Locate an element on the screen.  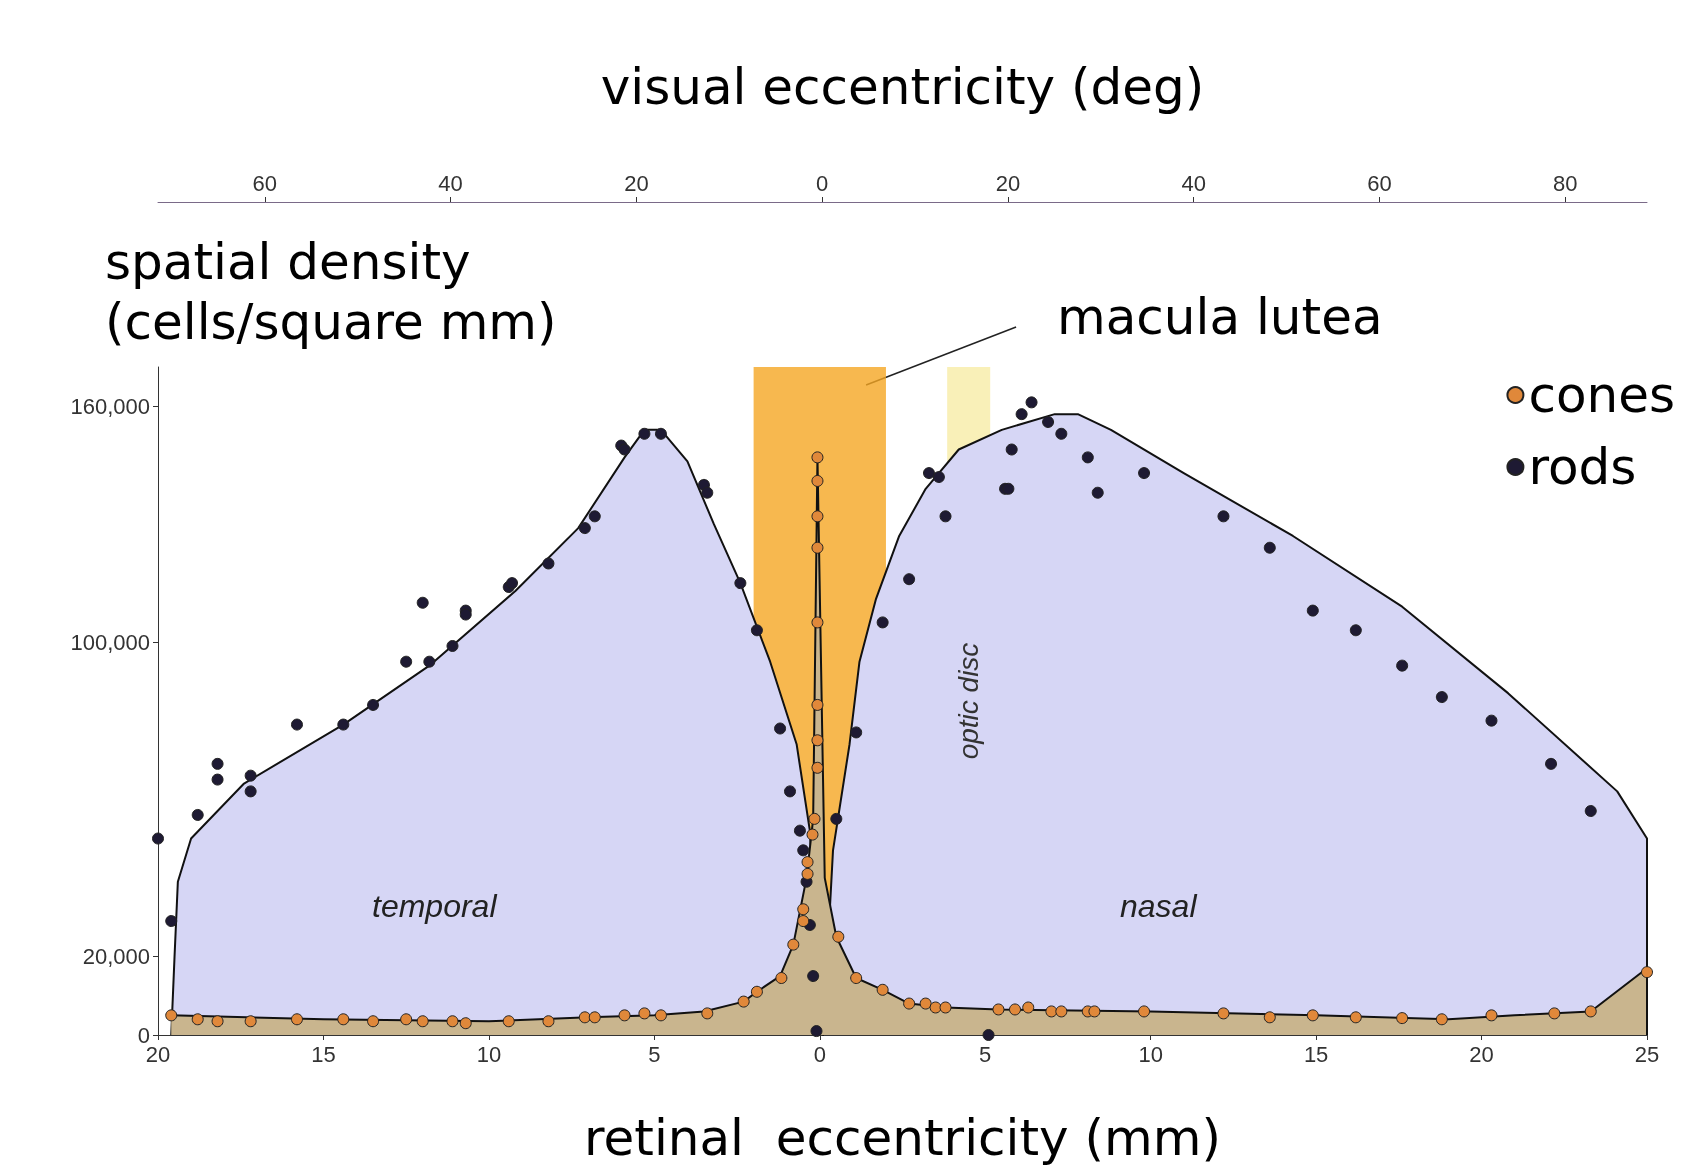
y-tick-label: 100,000 is located at coordinates (110, 642).